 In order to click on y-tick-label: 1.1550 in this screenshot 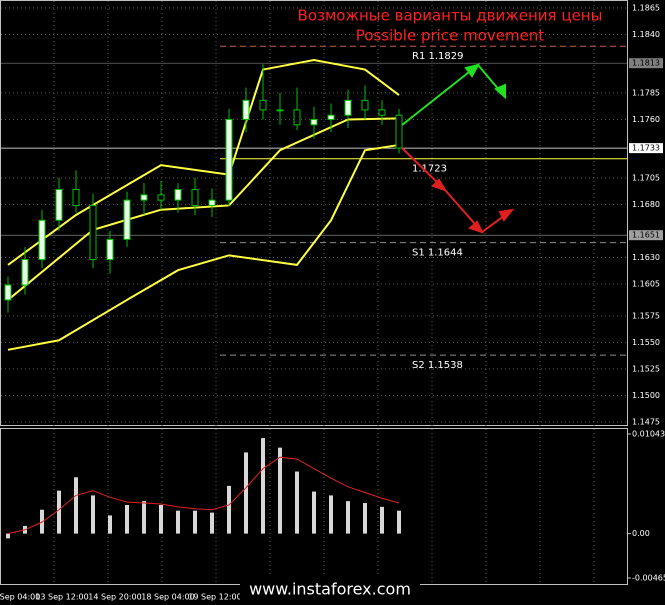, I will do `click(646, 342)`.